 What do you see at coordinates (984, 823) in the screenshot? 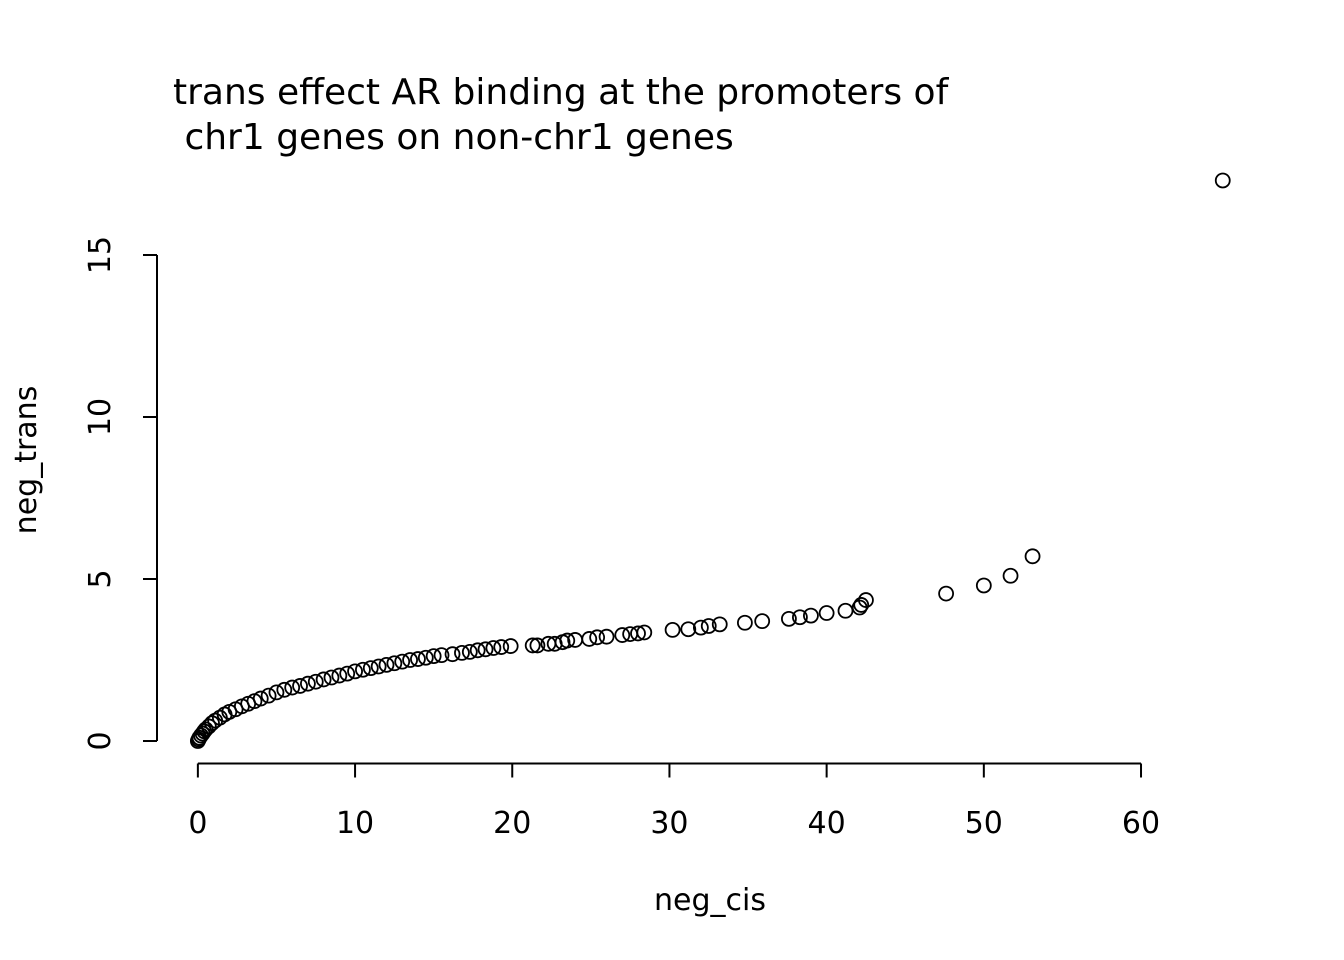
I see `x-tick-label: 50` at bounding box center [984, 823].